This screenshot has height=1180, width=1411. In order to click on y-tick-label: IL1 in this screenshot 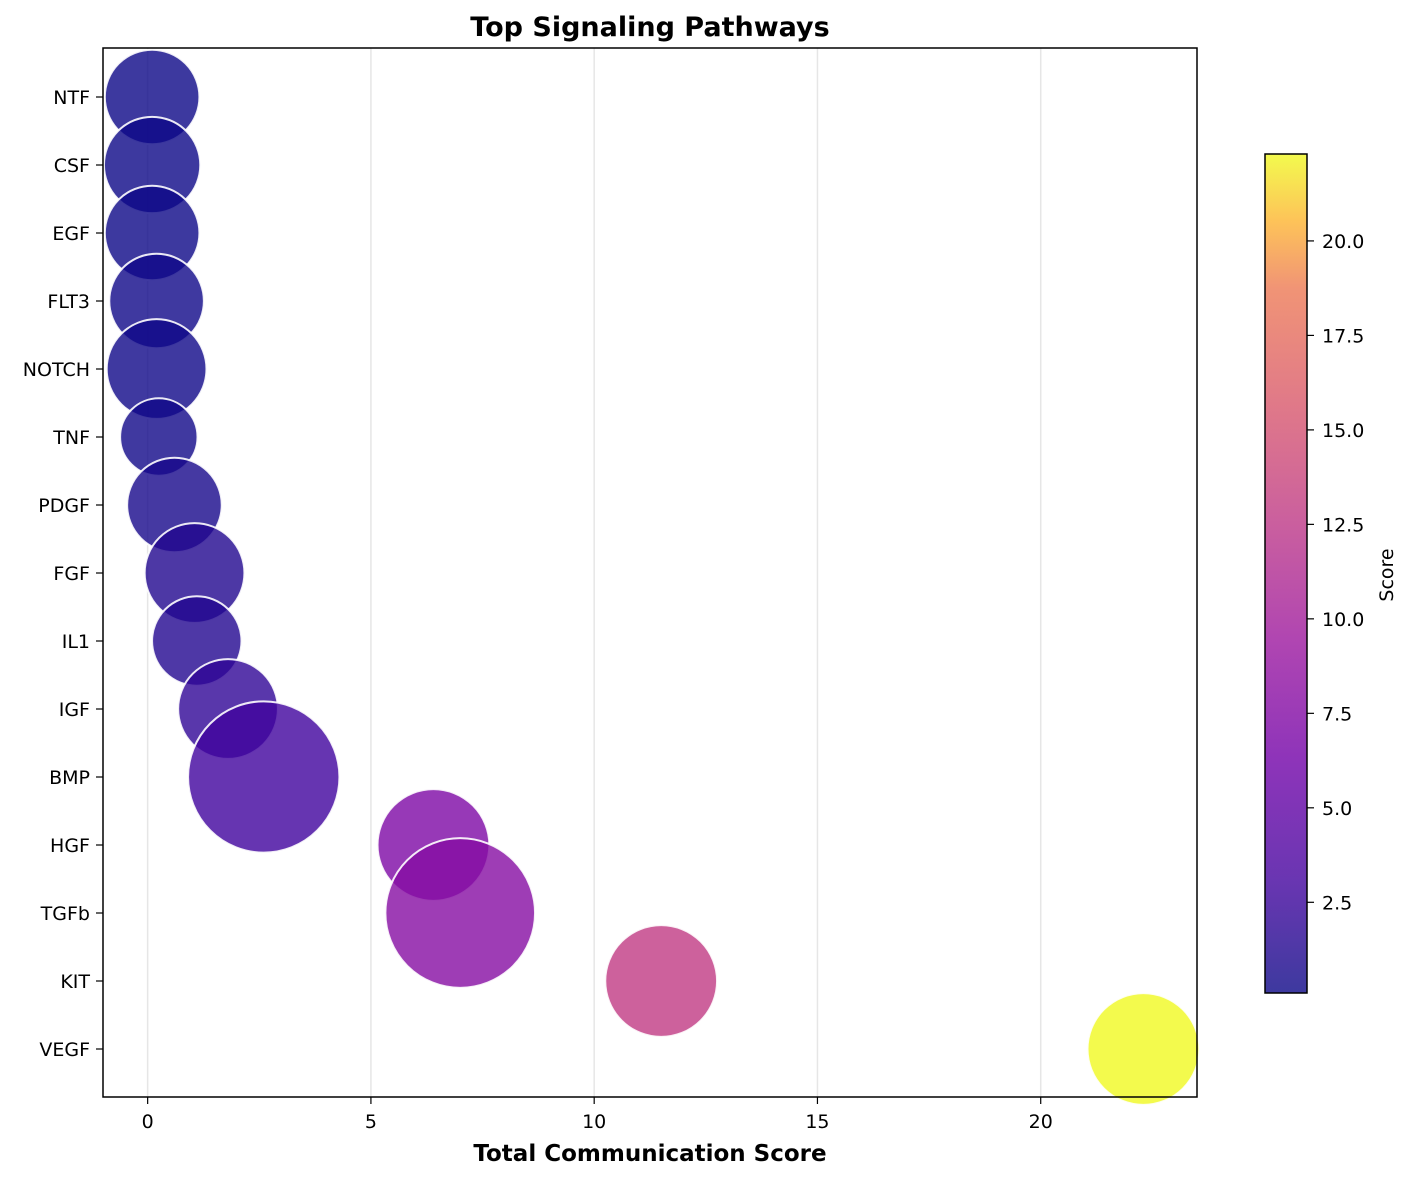, I will do `click(76, 642)`.